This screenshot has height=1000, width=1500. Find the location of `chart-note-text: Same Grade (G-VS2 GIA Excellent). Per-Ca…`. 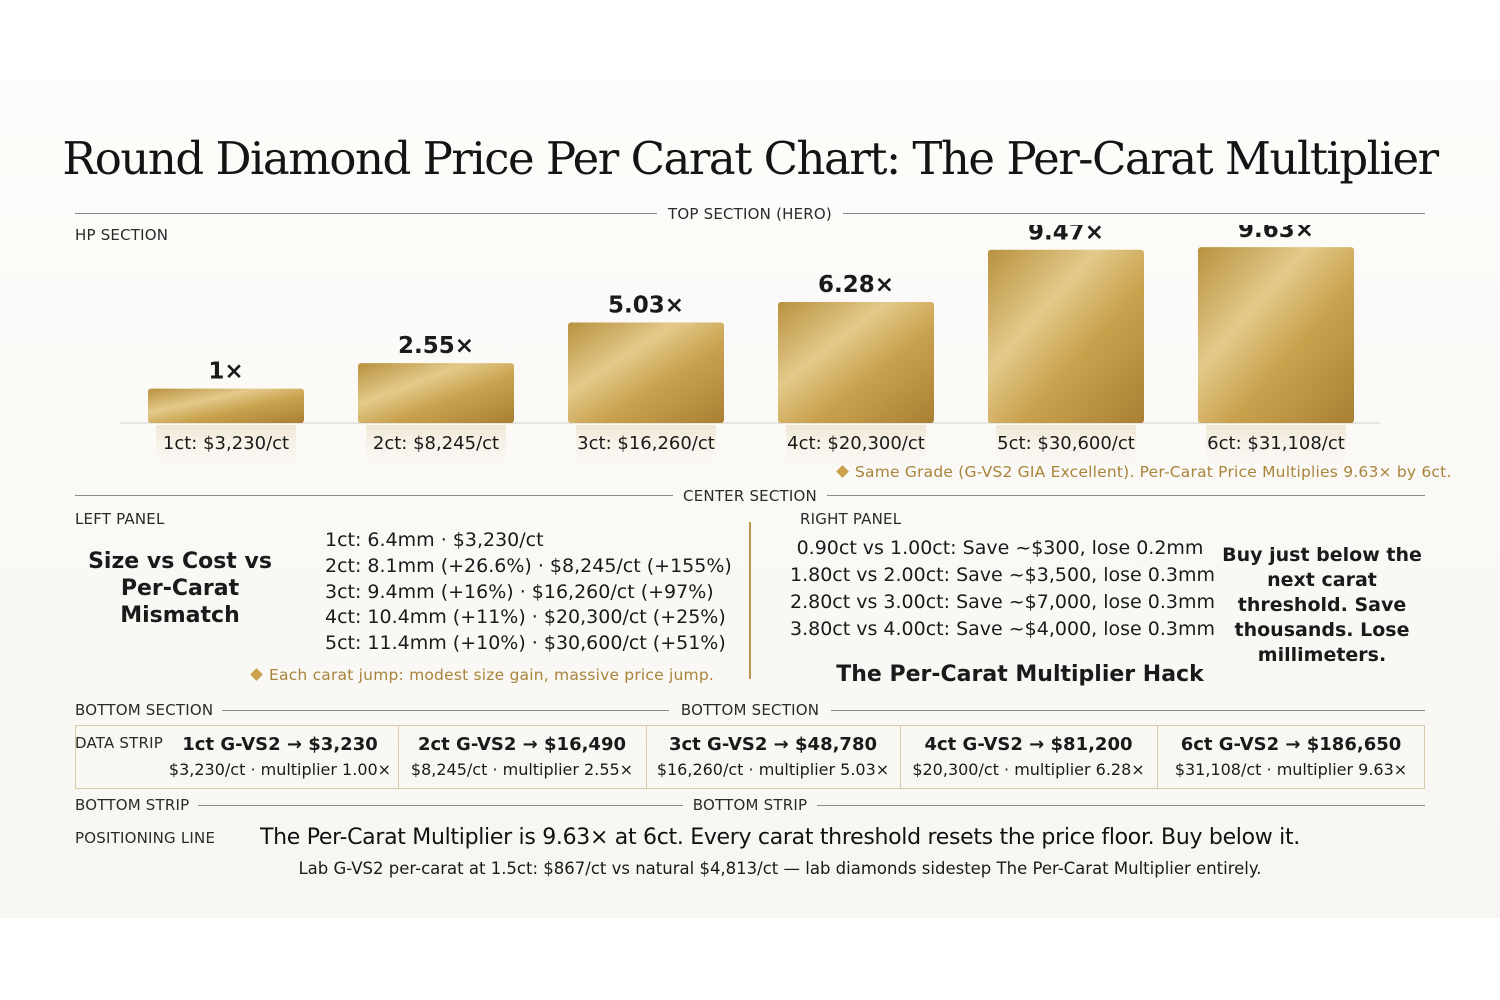

chart-note-text: Same Grade (G-VS2 GIA Excellent). Per-Ca… is located at coordinates (1153, 472).